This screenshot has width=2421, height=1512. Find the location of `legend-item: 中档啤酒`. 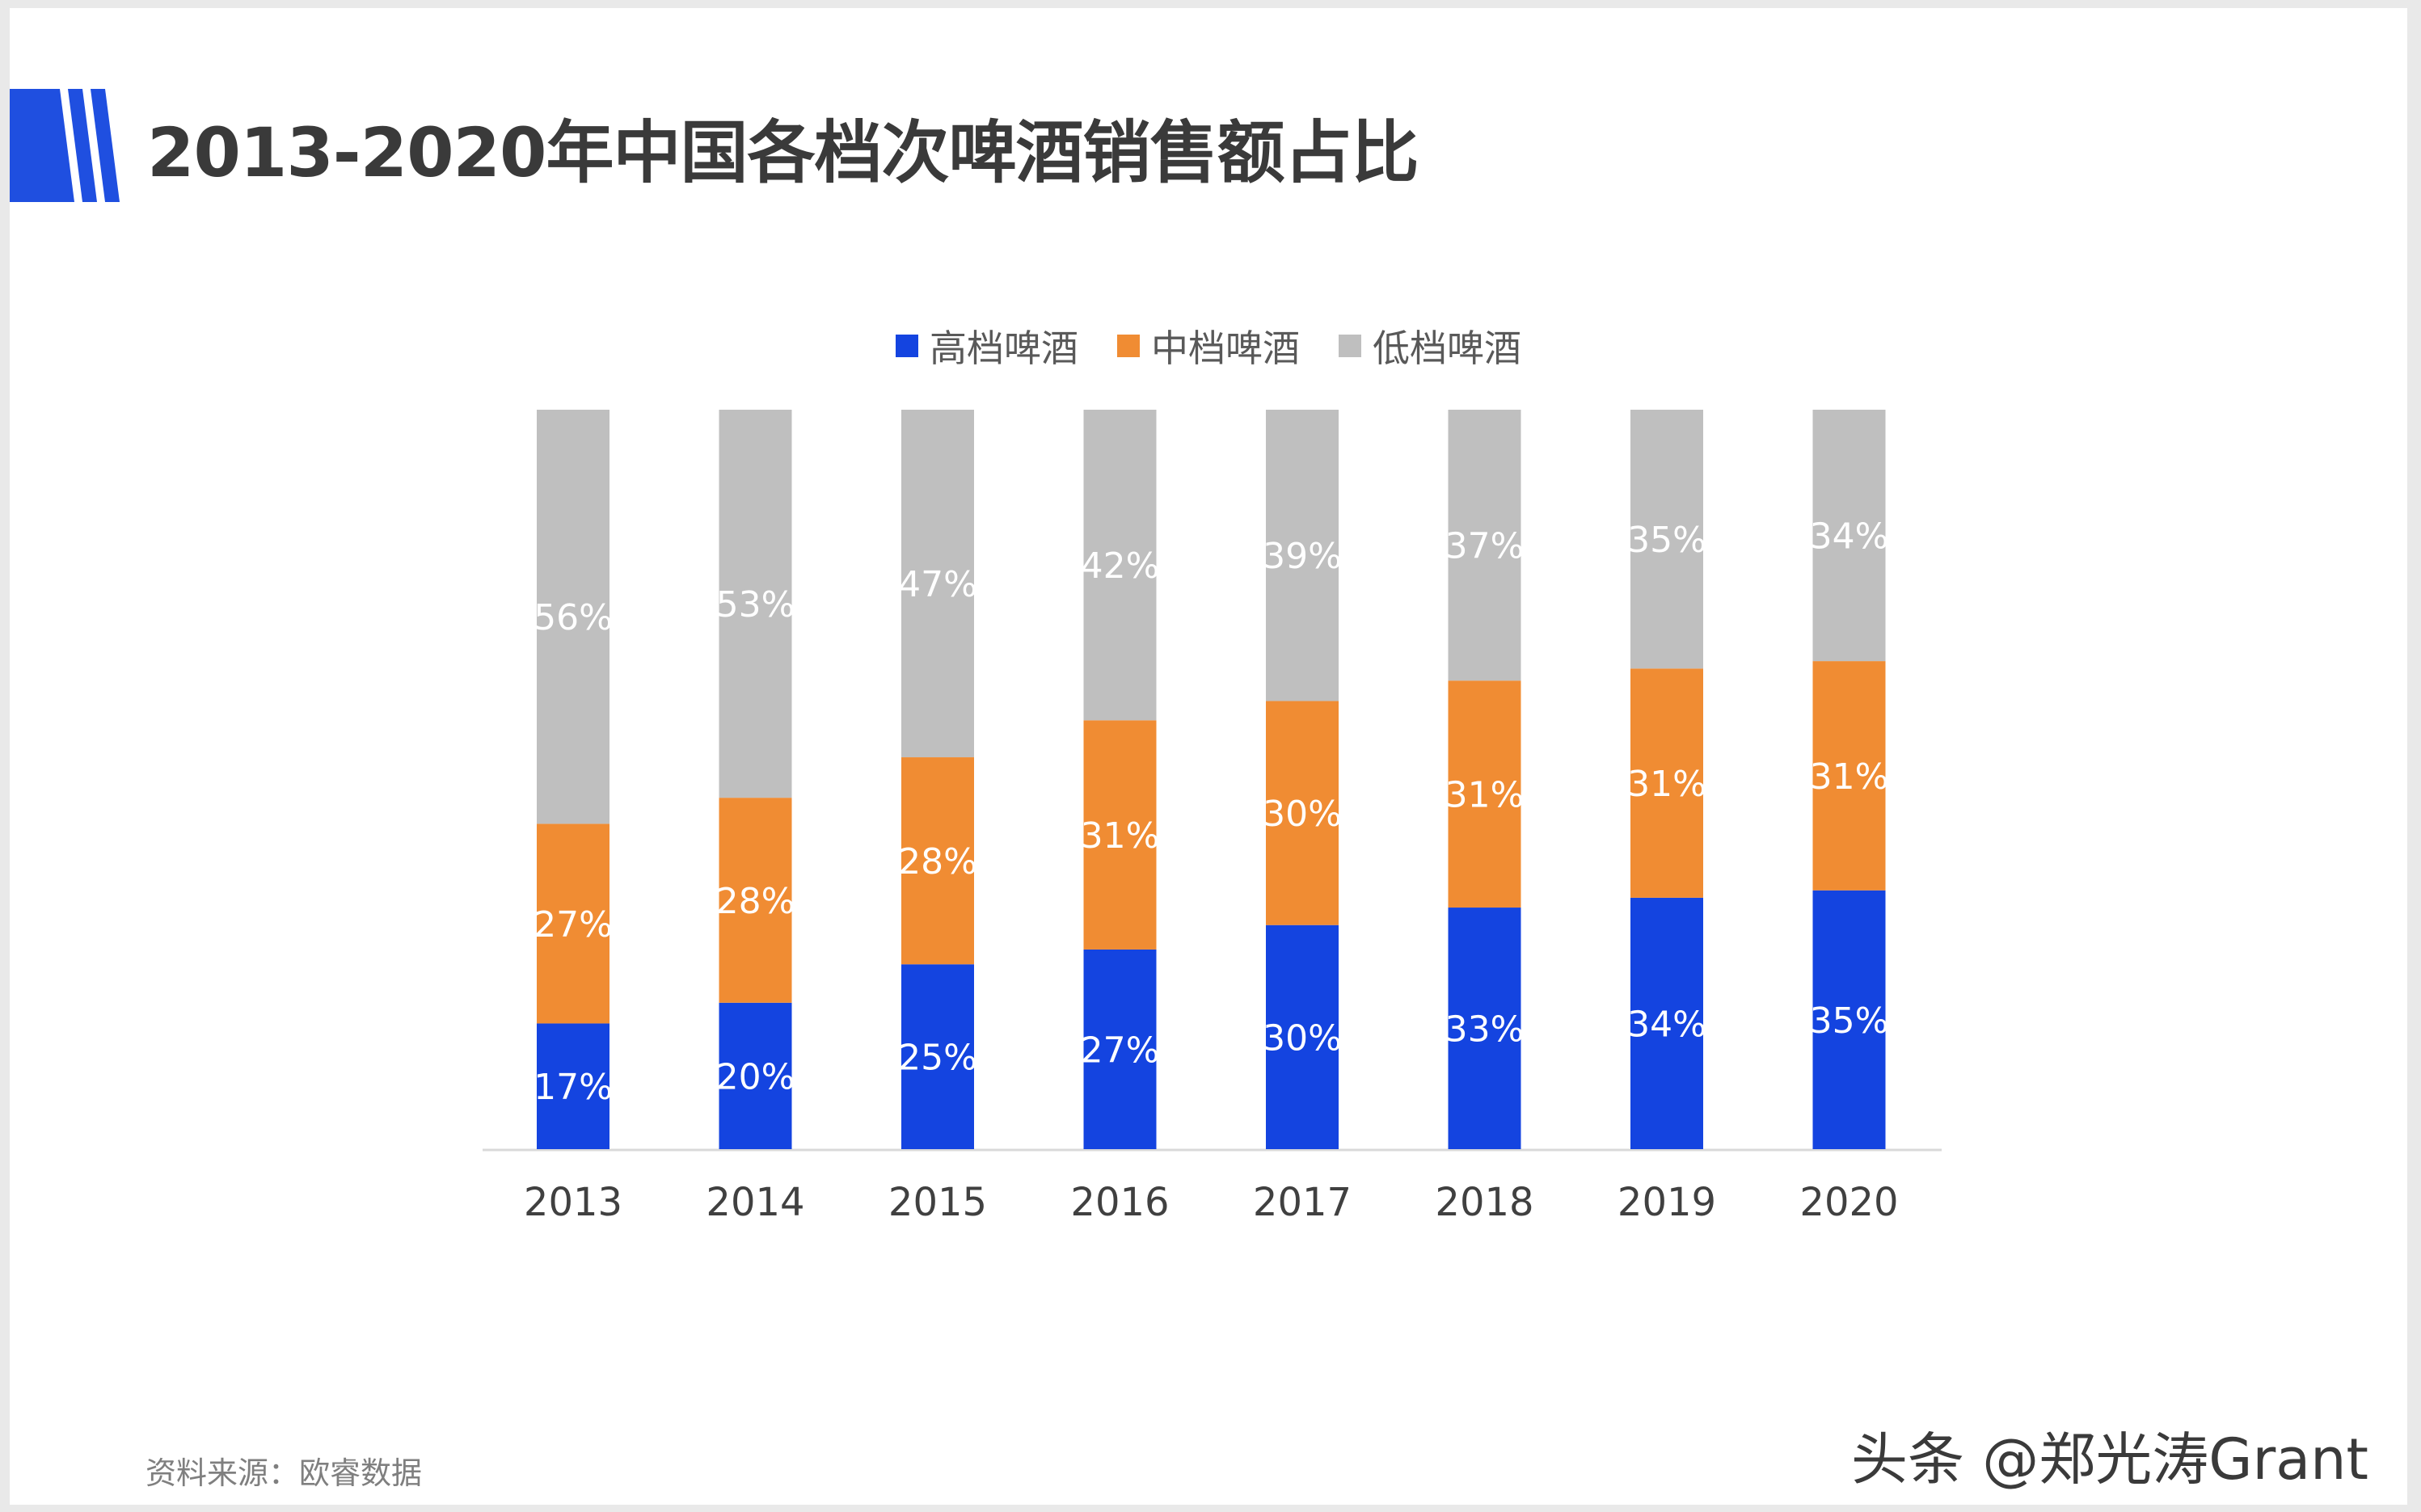

legend-item: 中档啤酒 is located at coordinates (1208, 346).